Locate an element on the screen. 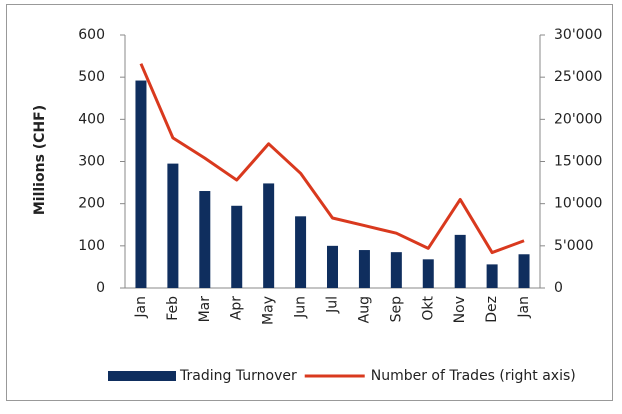 The height and width of the screenshot is (414, 622). x-tick-label: Feb is located at coordinates (173, 308).